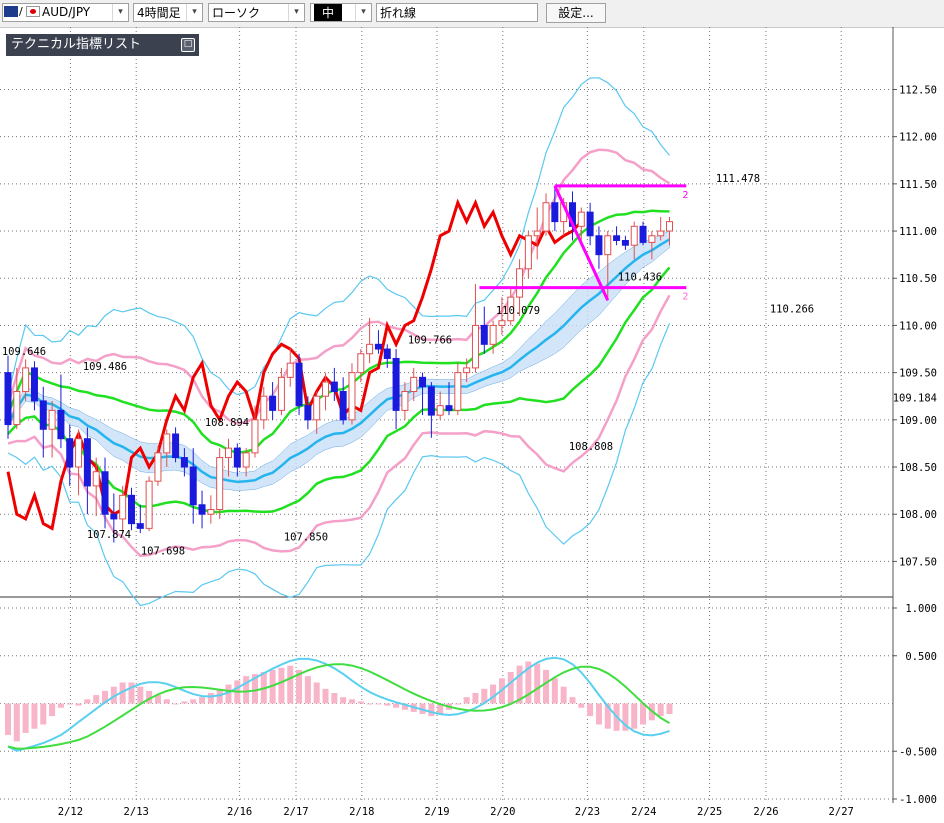 The height and width of the screenshot is (823, 944). Describe the element at coordinates (918, 562) in the screenshot. I see `price-tick-label: 107.50` at that location.